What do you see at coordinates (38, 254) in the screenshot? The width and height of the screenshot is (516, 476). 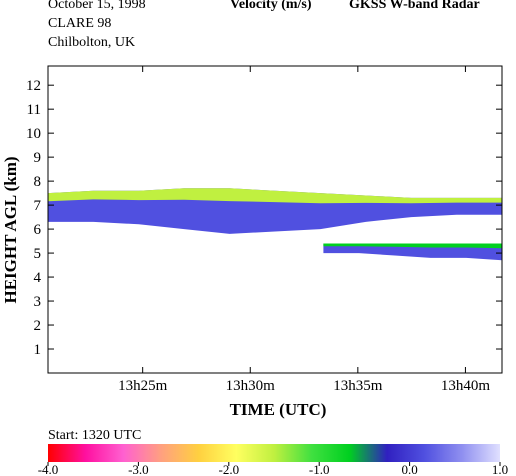 I see `y-tick-label: 5` at bounding box center [38, 254].